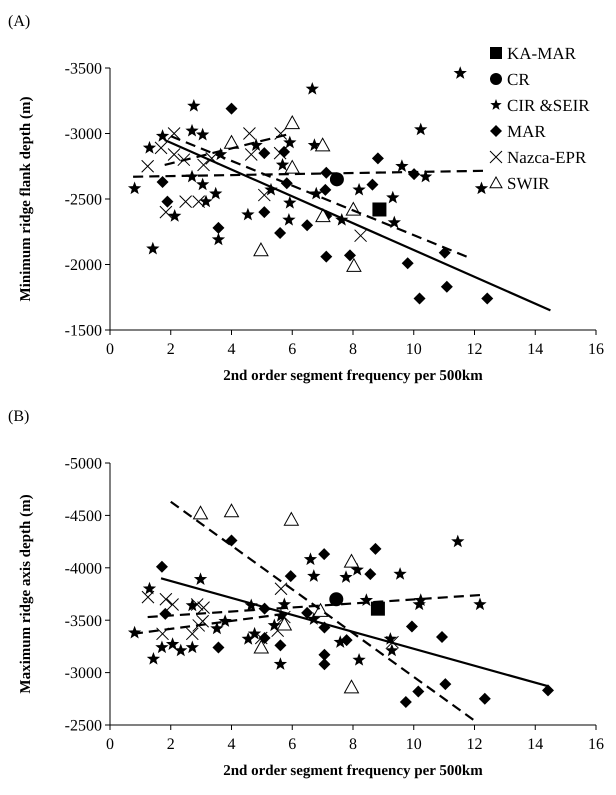  I want to click on legend-label: CR, so click(518, 79).